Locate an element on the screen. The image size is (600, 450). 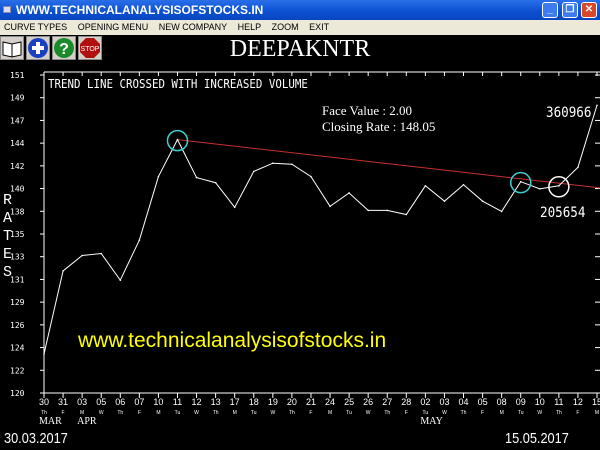
close-button: ✕ is located at coordinates (589, 10).